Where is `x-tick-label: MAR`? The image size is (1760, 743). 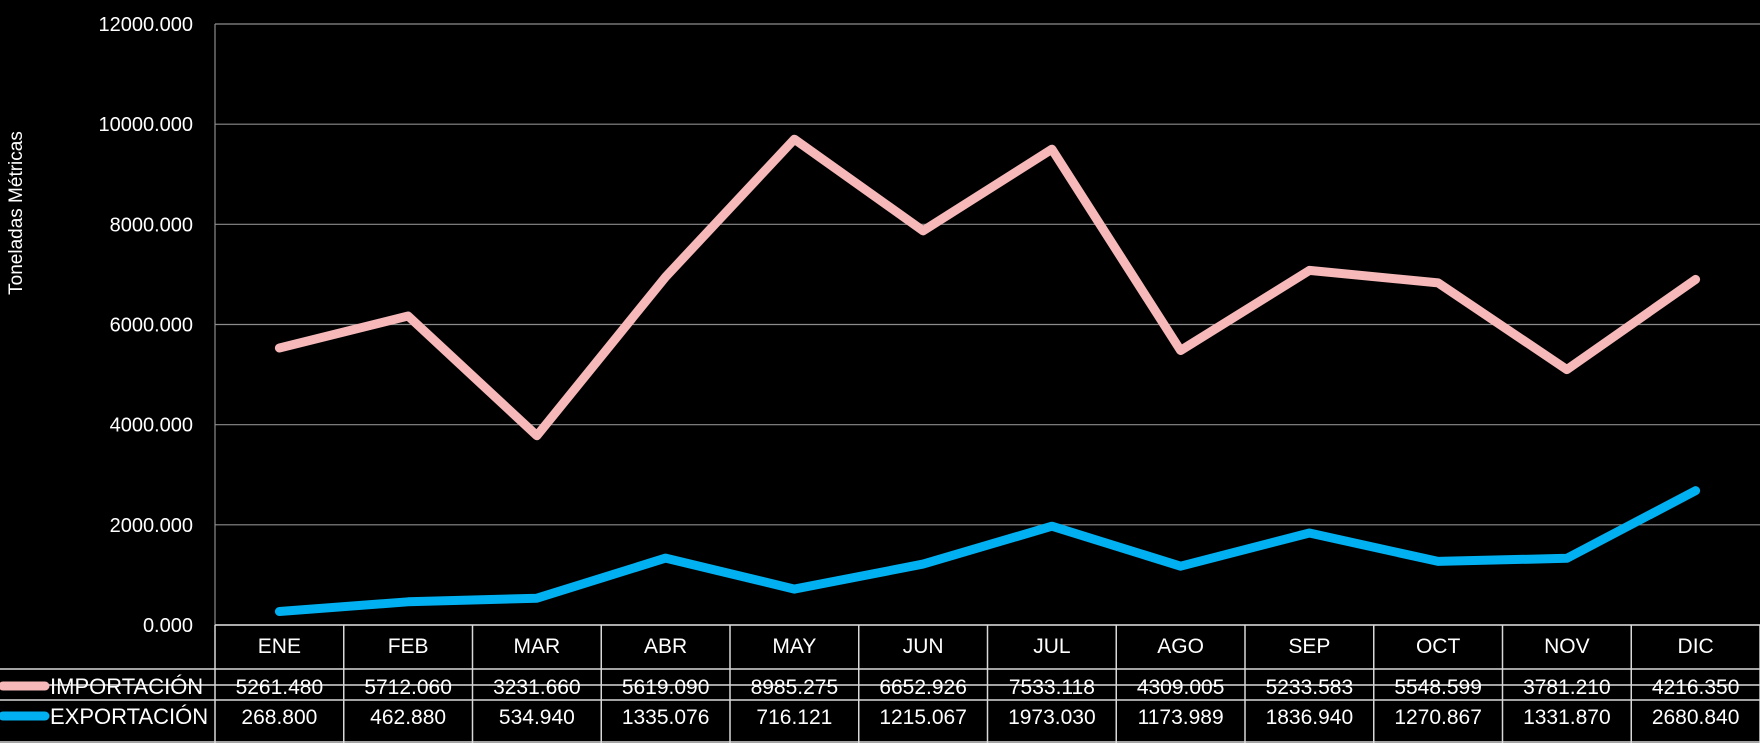 x-tick-label: MAR is located at coordinates (537, 646).